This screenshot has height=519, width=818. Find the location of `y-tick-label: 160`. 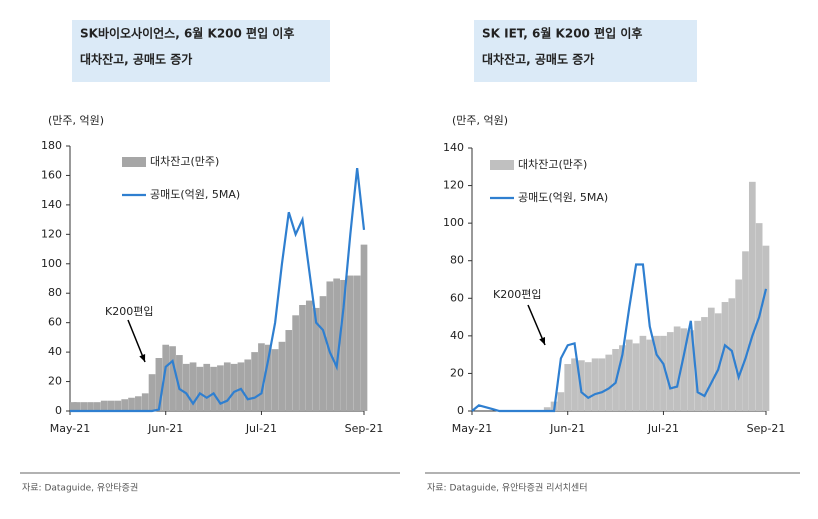

y-tick-label: 160 is located at coordinates (51, 174).